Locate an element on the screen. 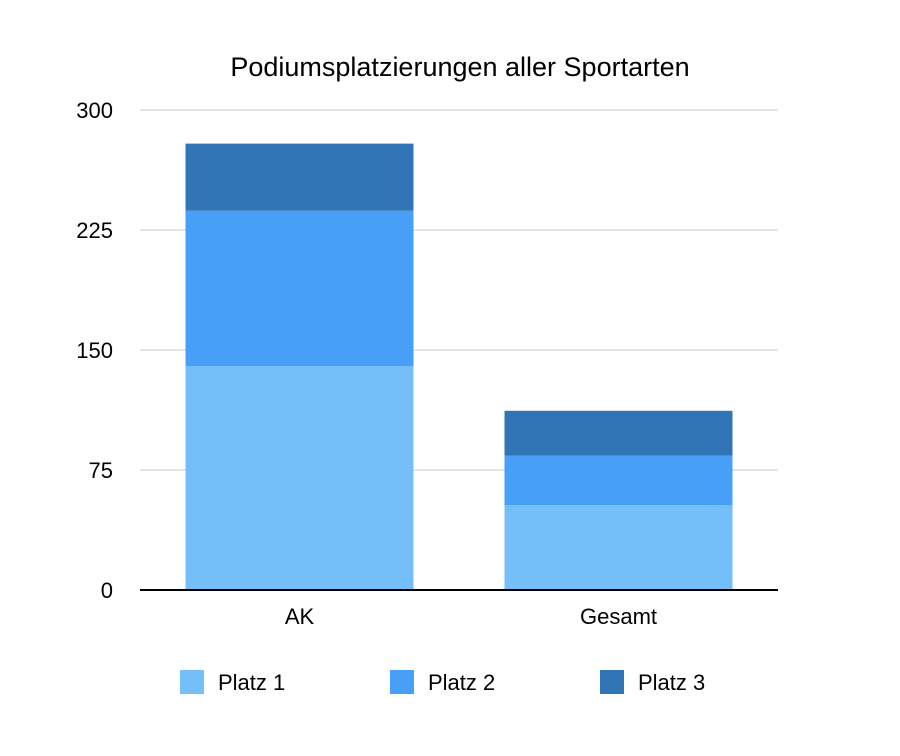  y-tick-label: 225 is located at coordinates (94, 230).